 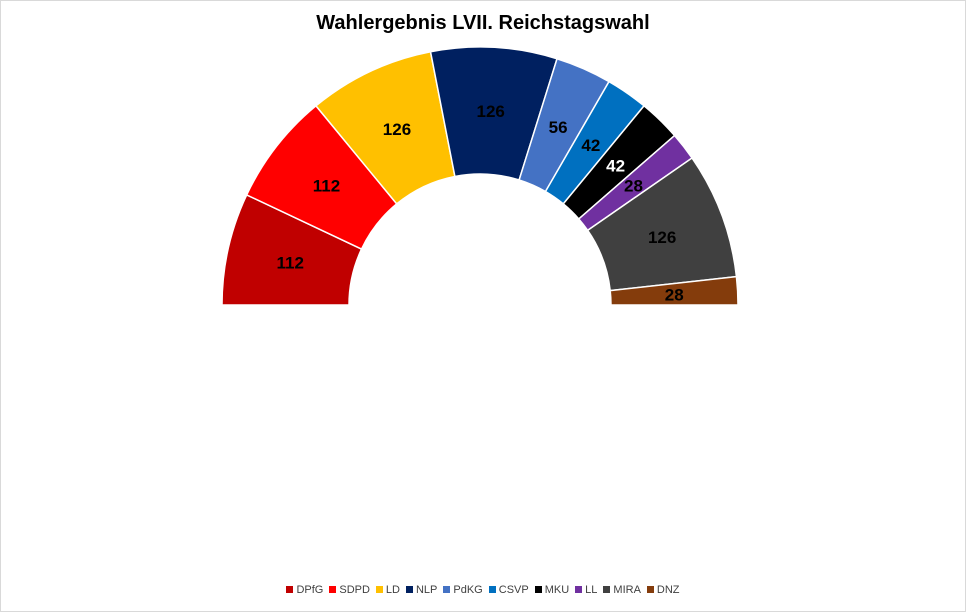 I want to click on legend-label: LL, so click(x=591, y=590).